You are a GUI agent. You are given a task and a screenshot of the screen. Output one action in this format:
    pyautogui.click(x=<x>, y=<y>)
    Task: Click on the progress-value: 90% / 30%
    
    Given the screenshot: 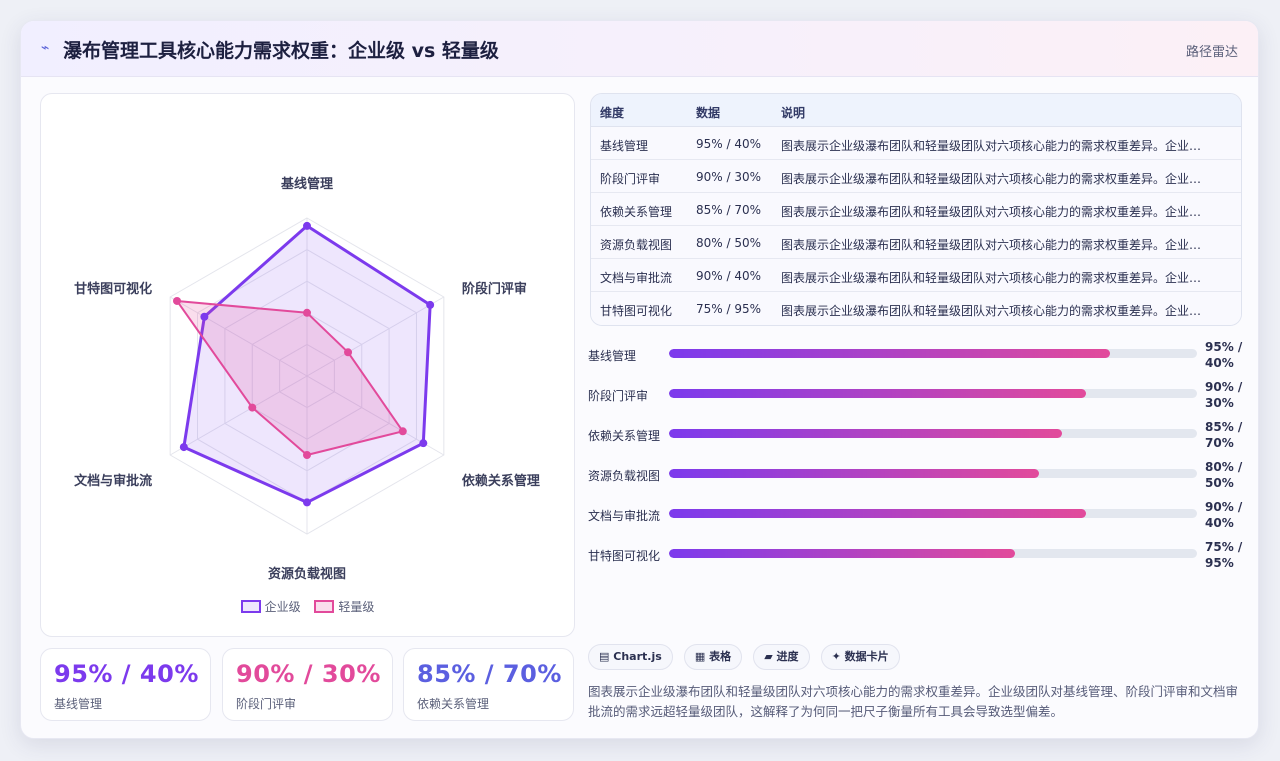 What is the action you would take?
    pyautogui.click(x=1224, y=395)
    